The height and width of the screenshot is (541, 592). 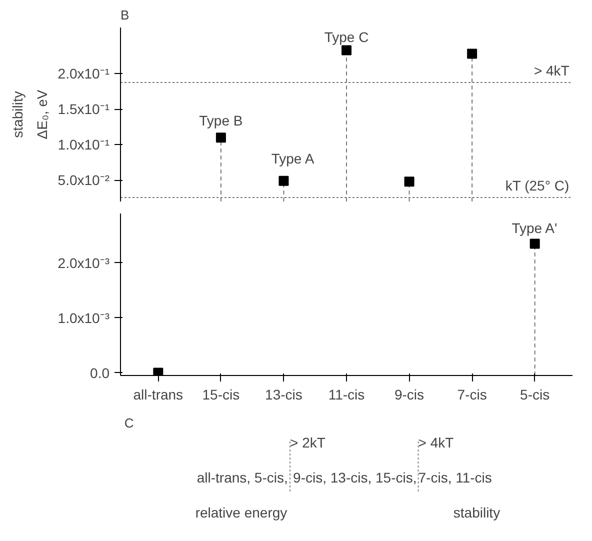 I want to click on ref-line-label: > 4kT, so click(x=552, y=70).